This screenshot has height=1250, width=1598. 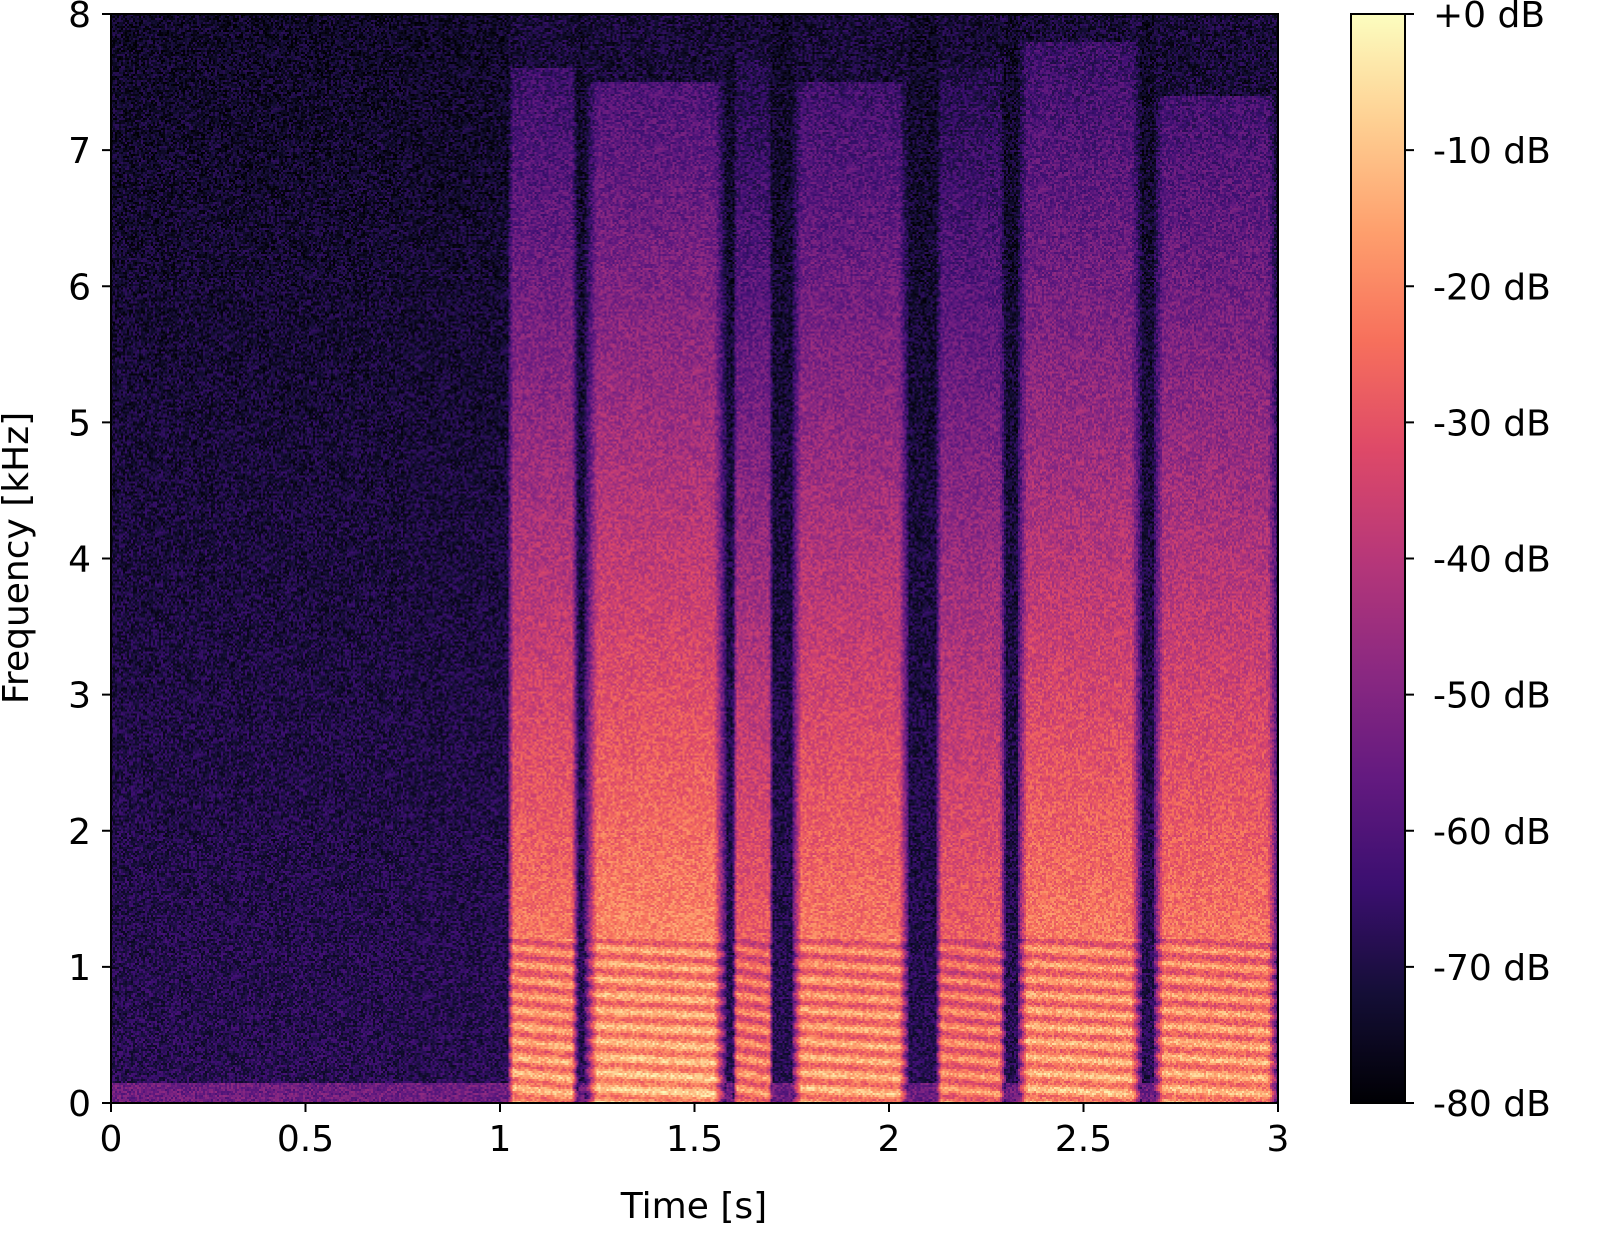 I want to click on colorbar-tick-label: -60 dB, so click(x=1492, y=832).